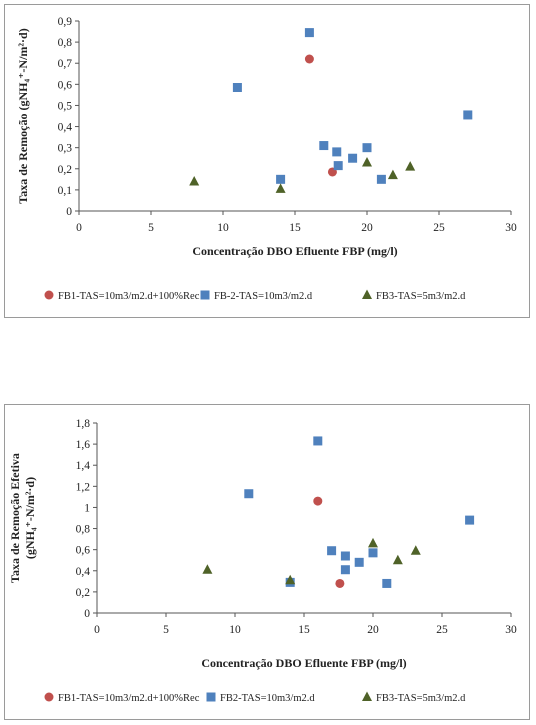 The height and width of the screenshot is (725, 536). I want to click on legend-label: FB-2-TAS=10m3/m2.d, so click(263, 296).